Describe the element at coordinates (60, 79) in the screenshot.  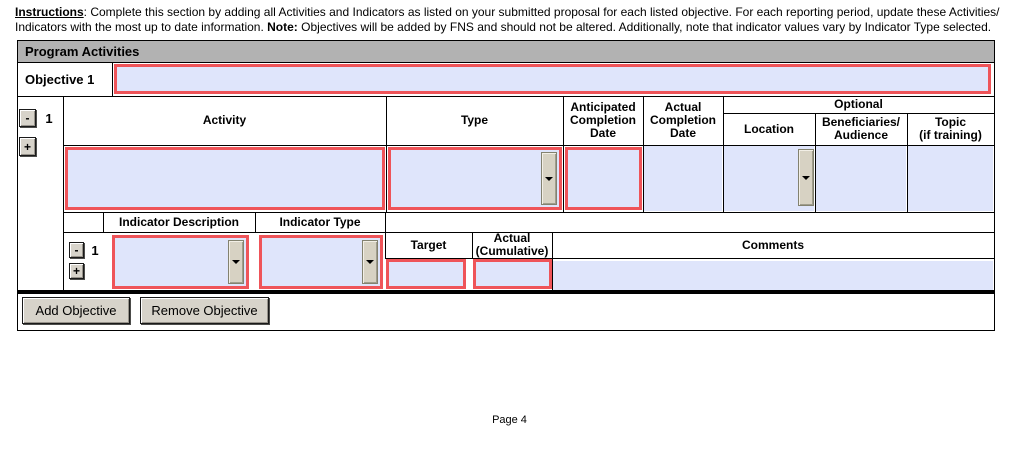
I see `objective-label: Objective 1` at that location.